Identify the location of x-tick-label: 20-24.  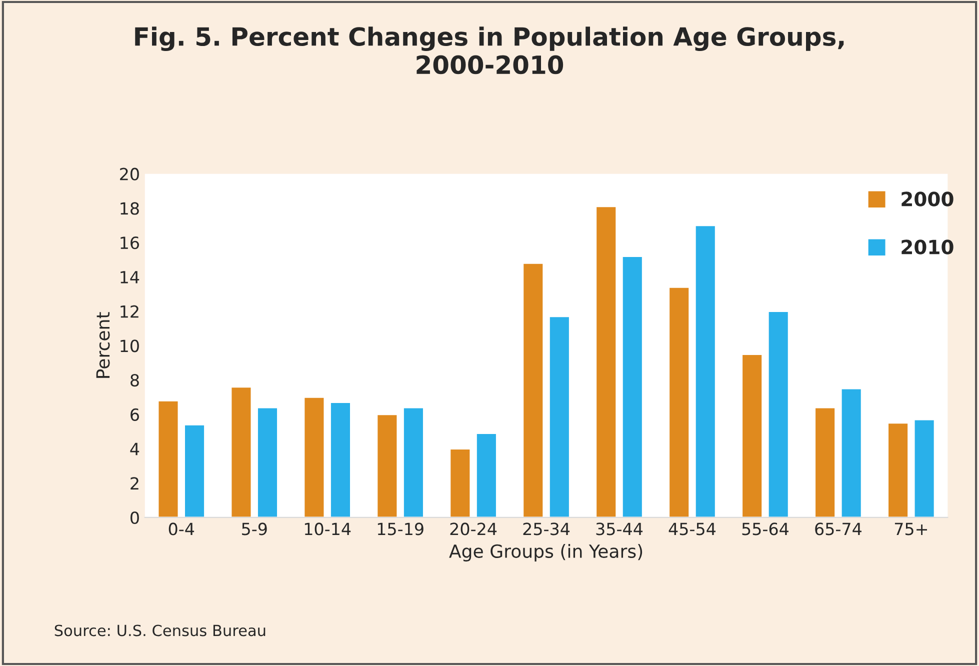
(473, 529).